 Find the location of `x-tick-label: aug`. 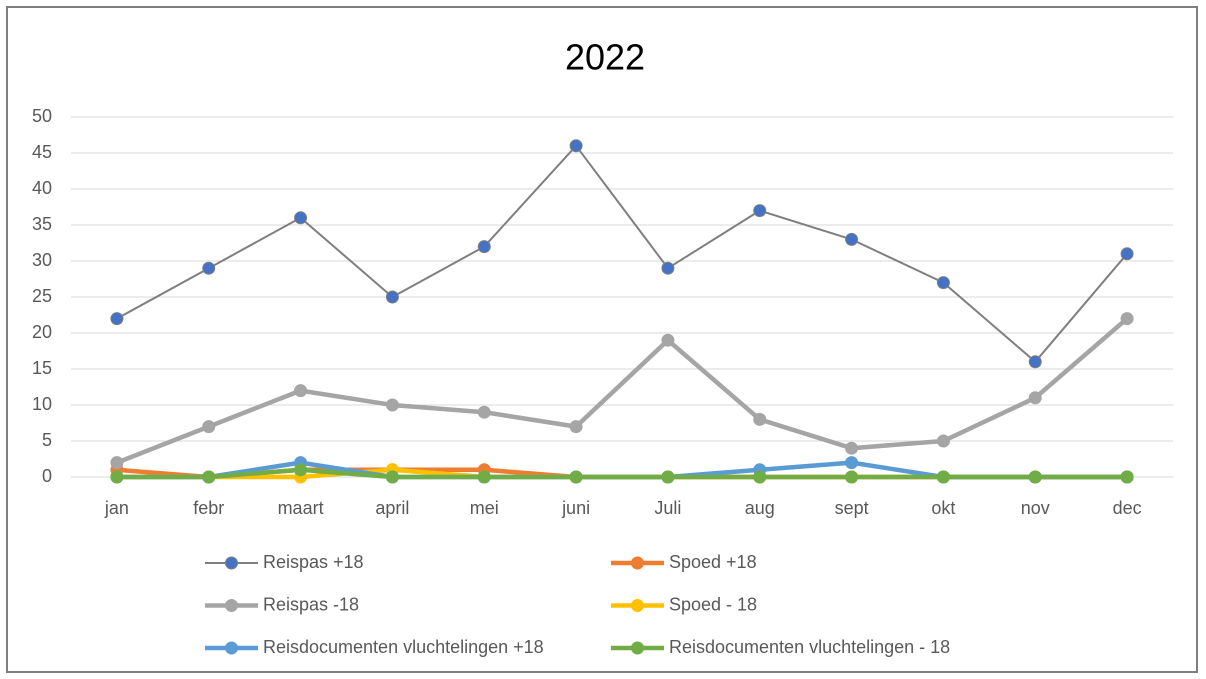

x-tick-label: aug is located at coordinates (760, 508).